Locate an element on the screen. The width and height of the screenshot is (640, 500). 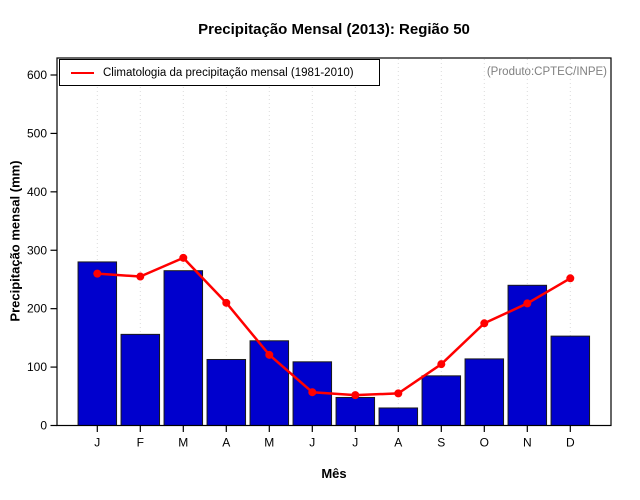
x-tick-label: O is located at coordinates (484, 443).